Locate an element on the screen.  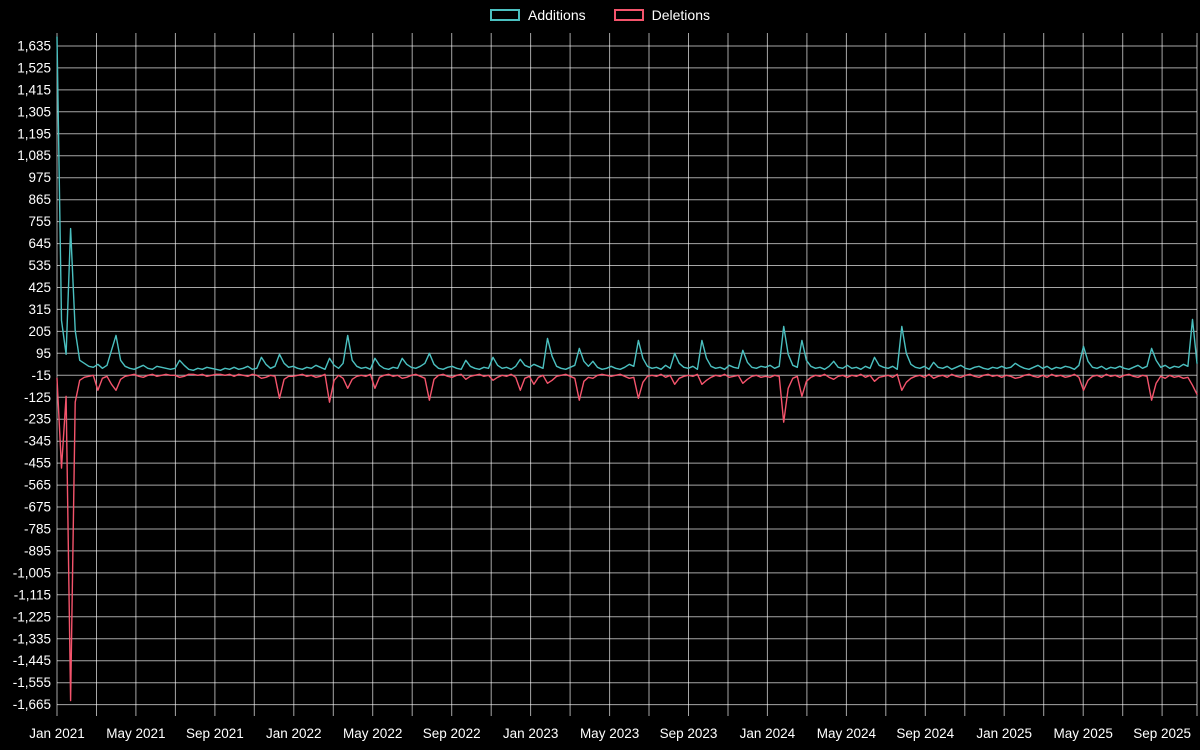
y-axis-tick-label: 975 is located at coordinates (39, 177).